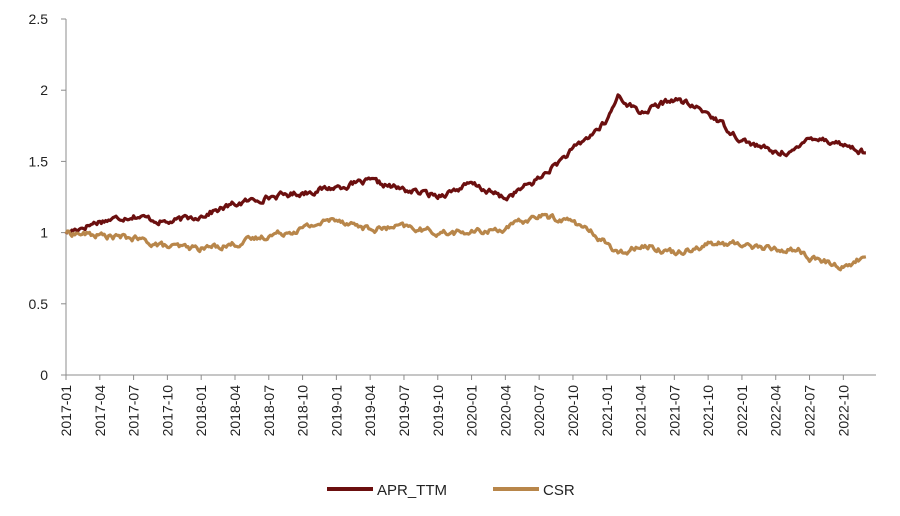 Image resolution: width=900 pixels, height=516 pixels. I want to click on y-tick-label: 0.5, so click(39, 304).